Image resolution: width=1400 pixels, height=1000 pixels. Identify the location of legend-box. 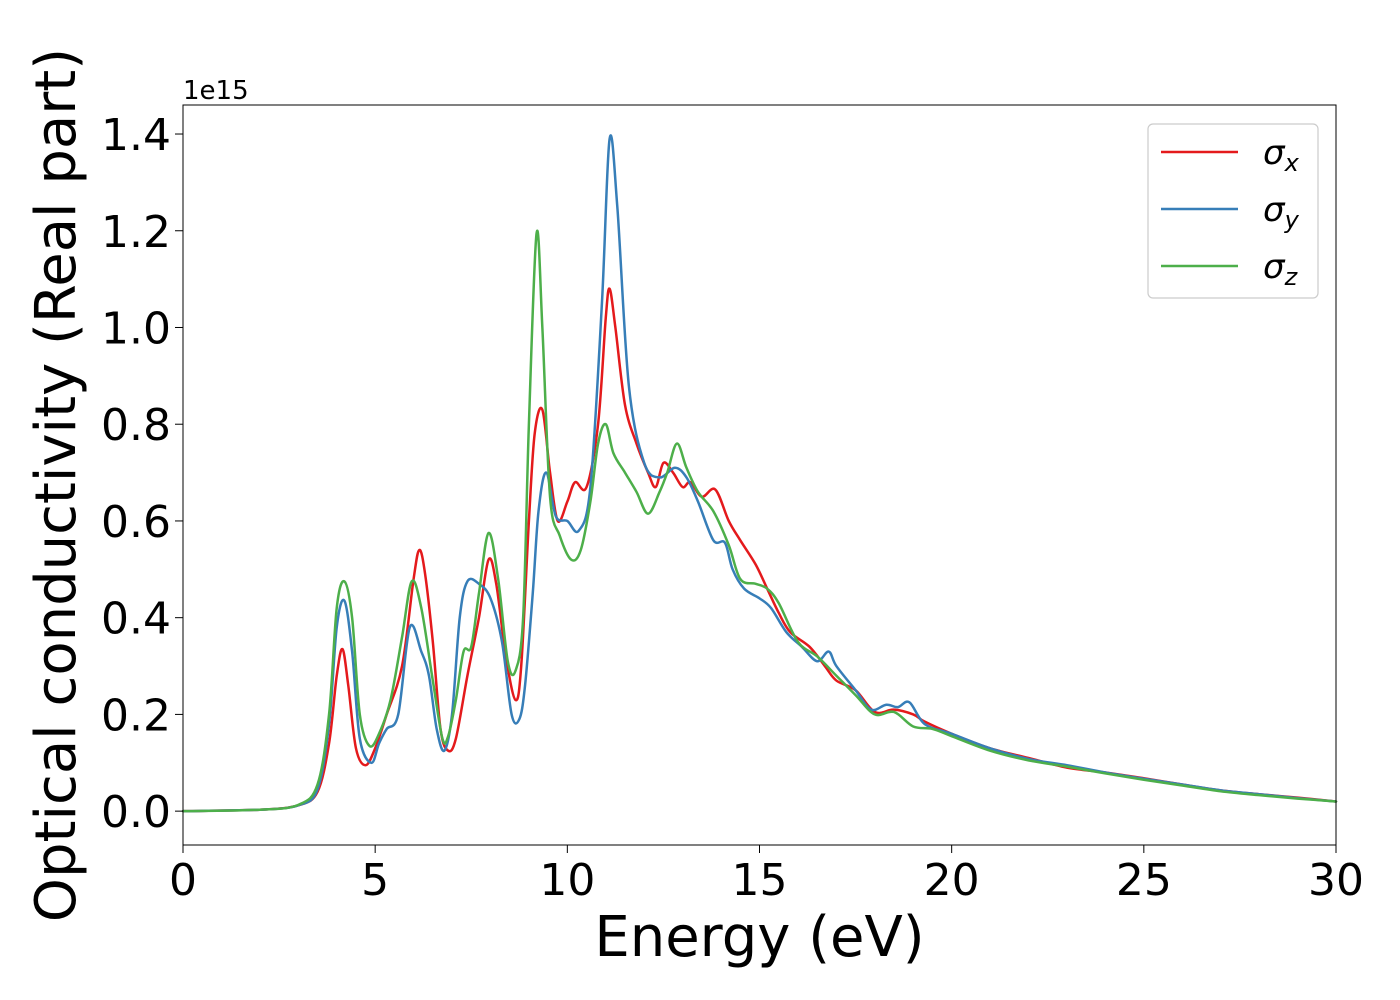
(1233, 211).